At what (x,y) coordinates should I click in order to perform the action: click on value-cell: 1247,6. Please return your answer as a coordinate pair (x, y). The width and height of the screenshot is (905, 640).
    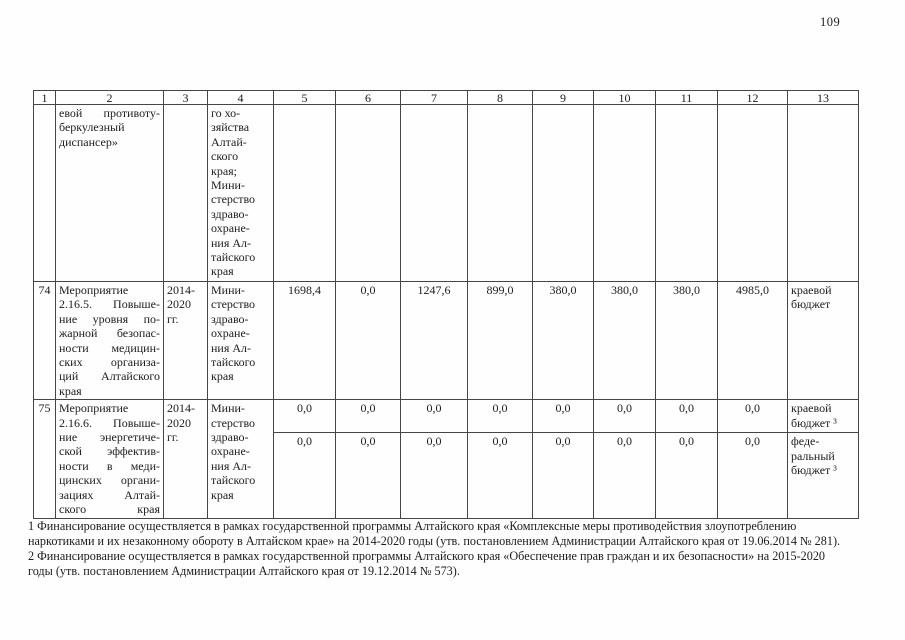
    Looking at the image, I should click on (434, 340).